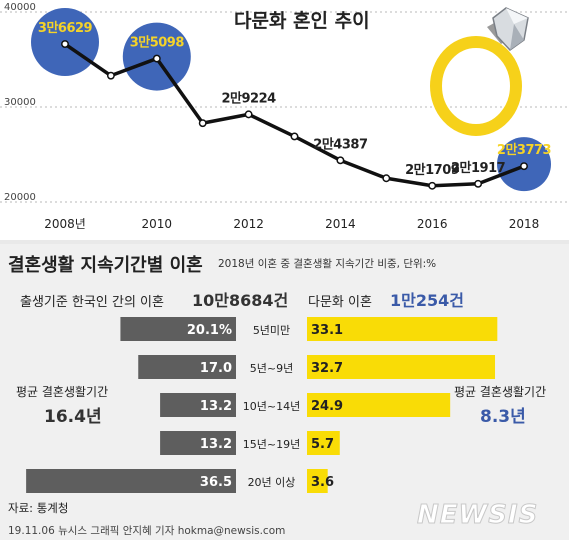  What do you see at coordinates (322, 482) in the screenshot?
I see `bar-right-value: 3.6` at bounding box center [322, 482].